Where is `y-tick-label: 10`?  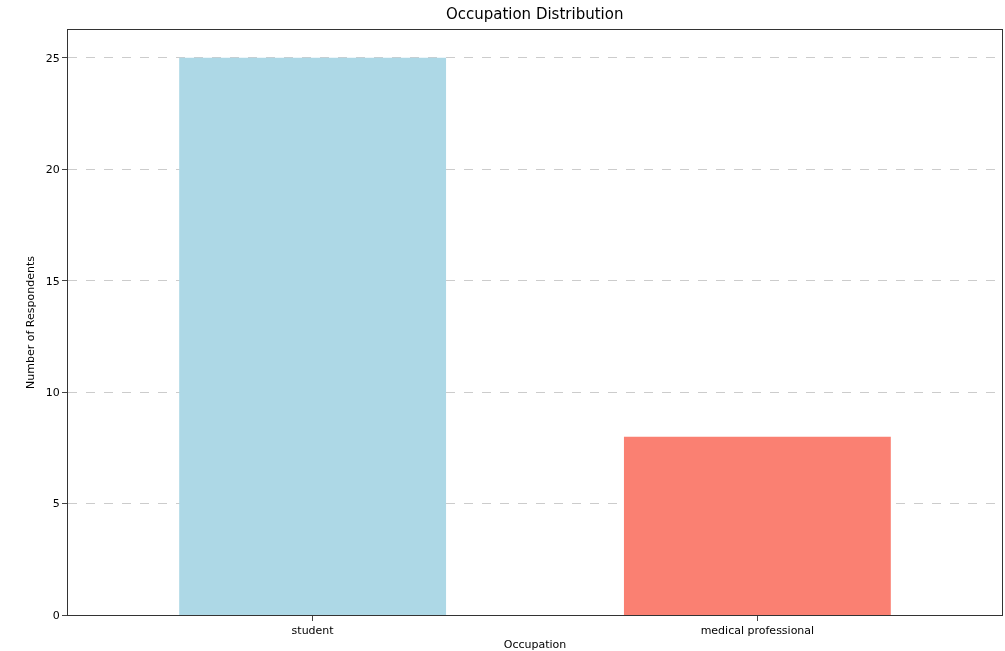
y-tick-label: 10 is located at coordinates (52, 392).